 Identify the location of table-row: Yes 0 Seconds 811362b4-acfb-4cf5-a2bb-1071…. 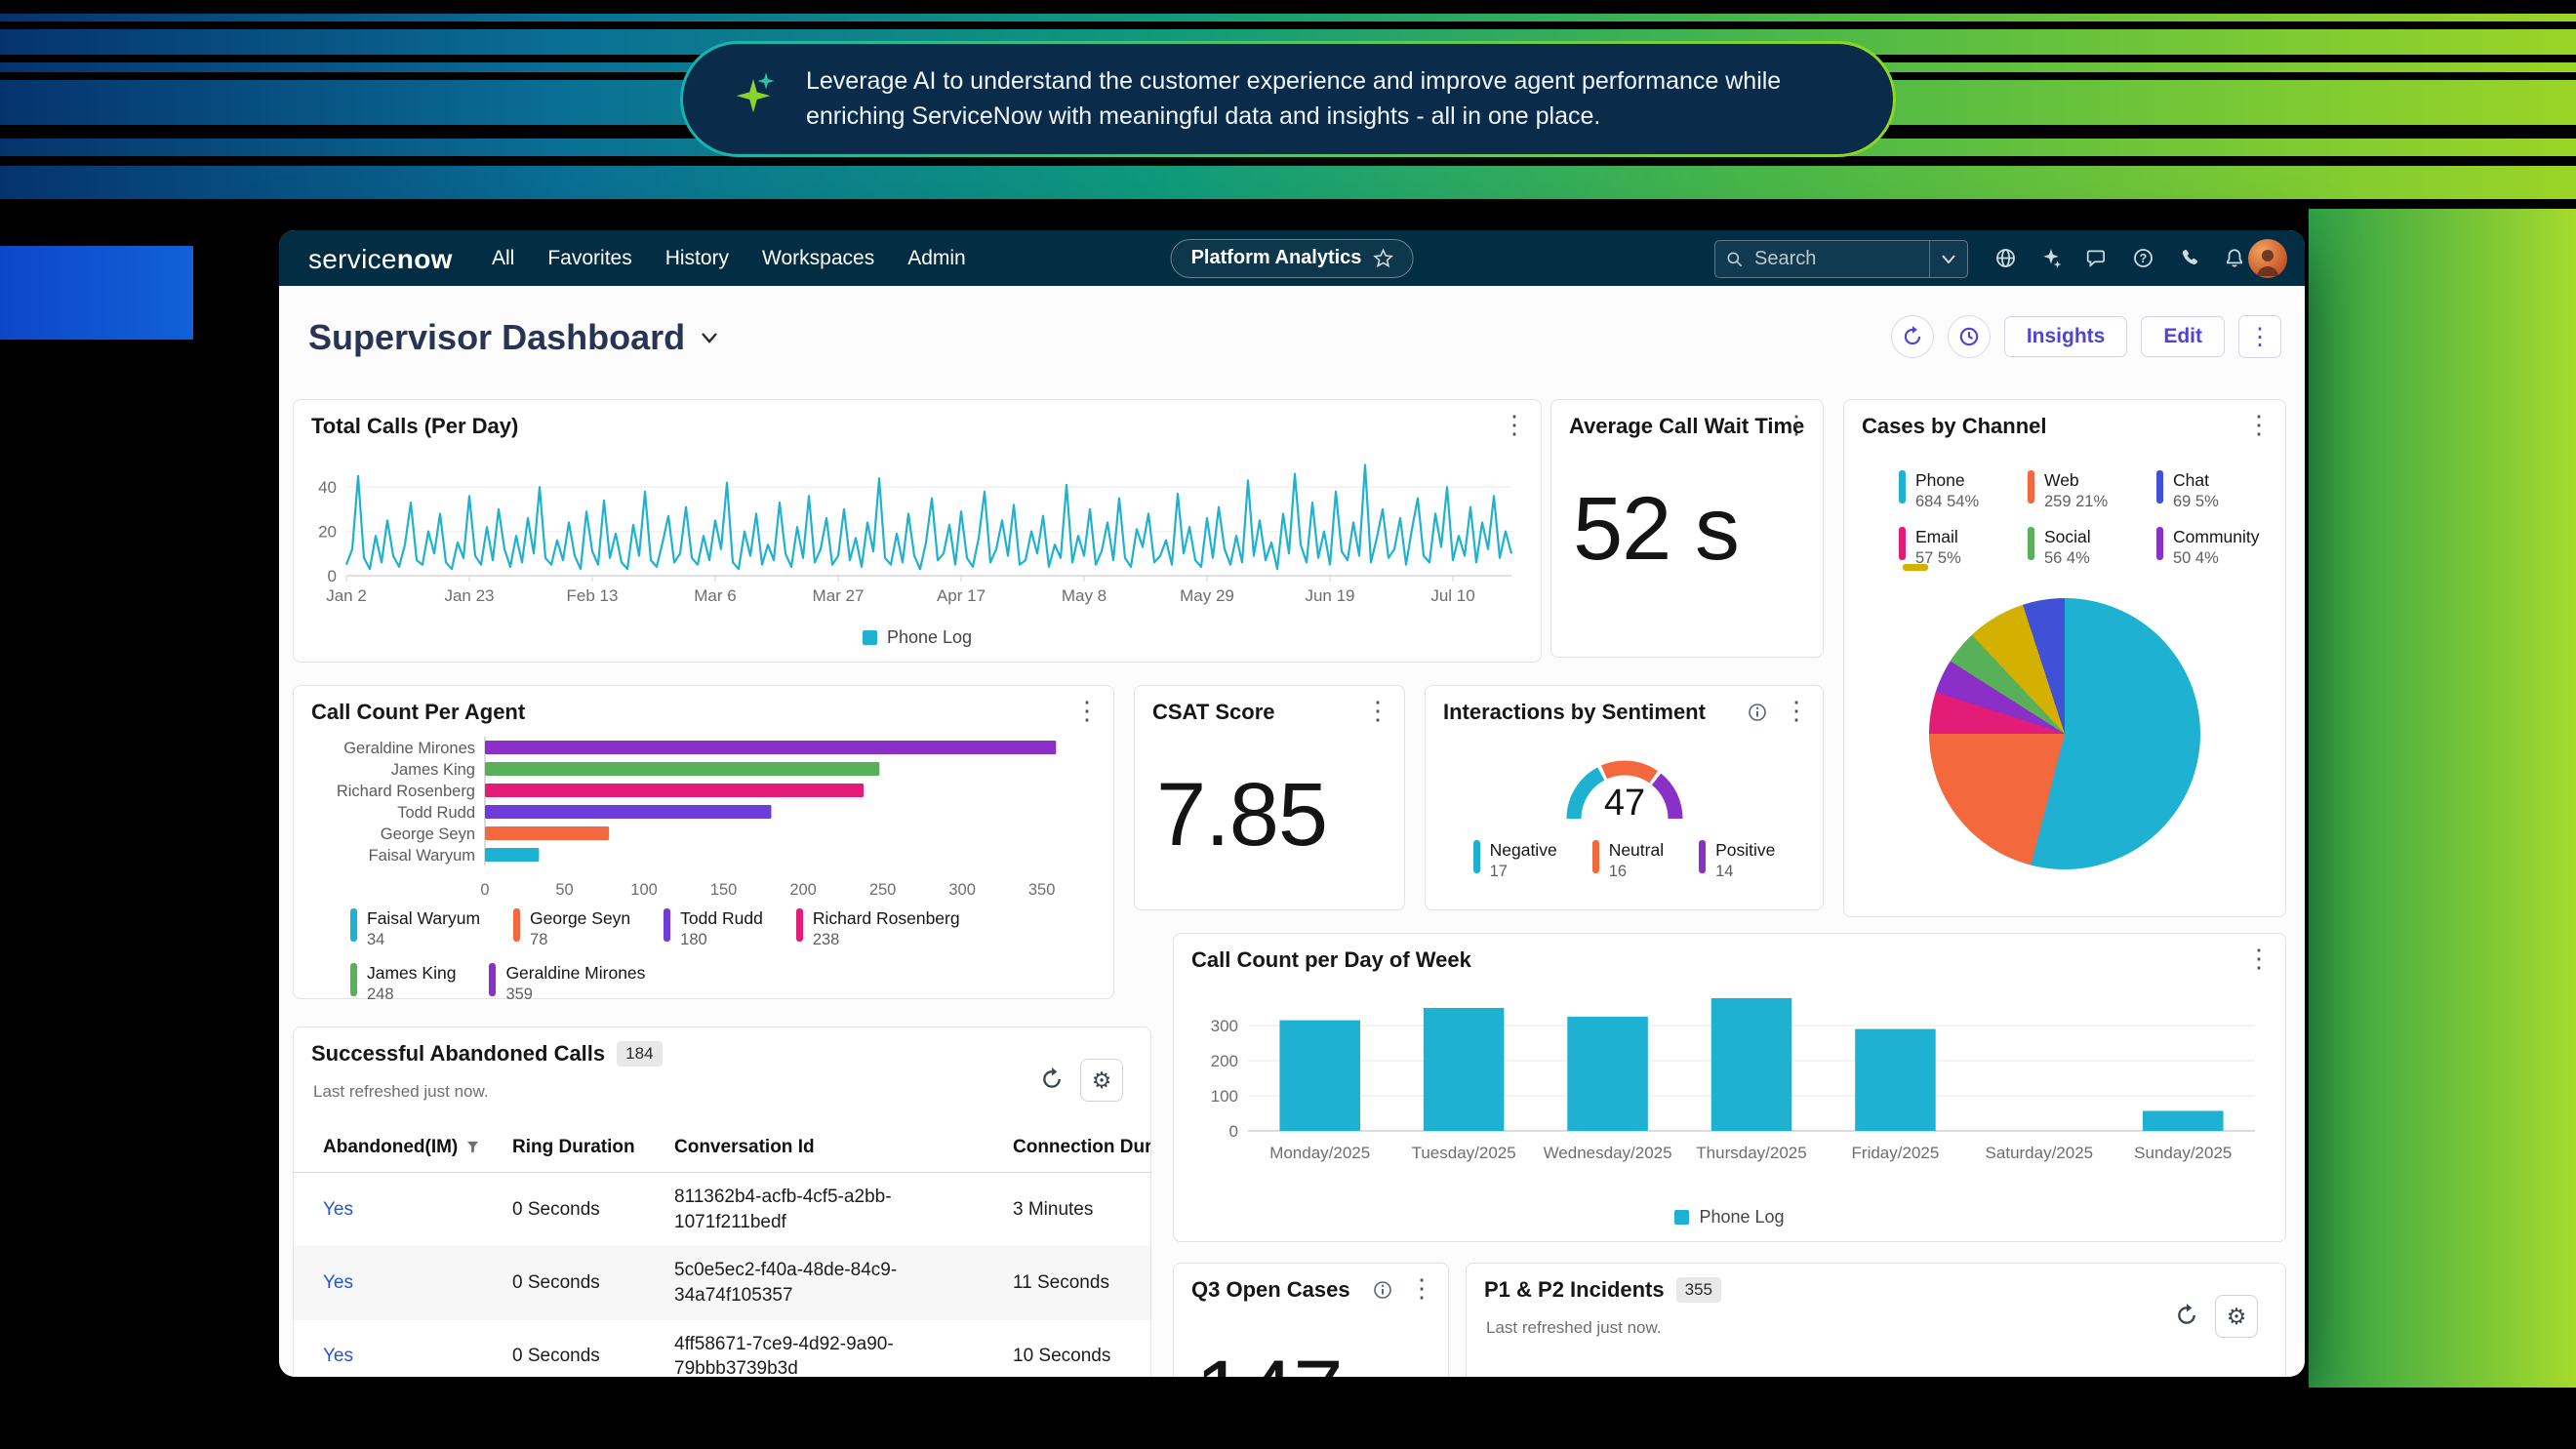
(722, 1210).